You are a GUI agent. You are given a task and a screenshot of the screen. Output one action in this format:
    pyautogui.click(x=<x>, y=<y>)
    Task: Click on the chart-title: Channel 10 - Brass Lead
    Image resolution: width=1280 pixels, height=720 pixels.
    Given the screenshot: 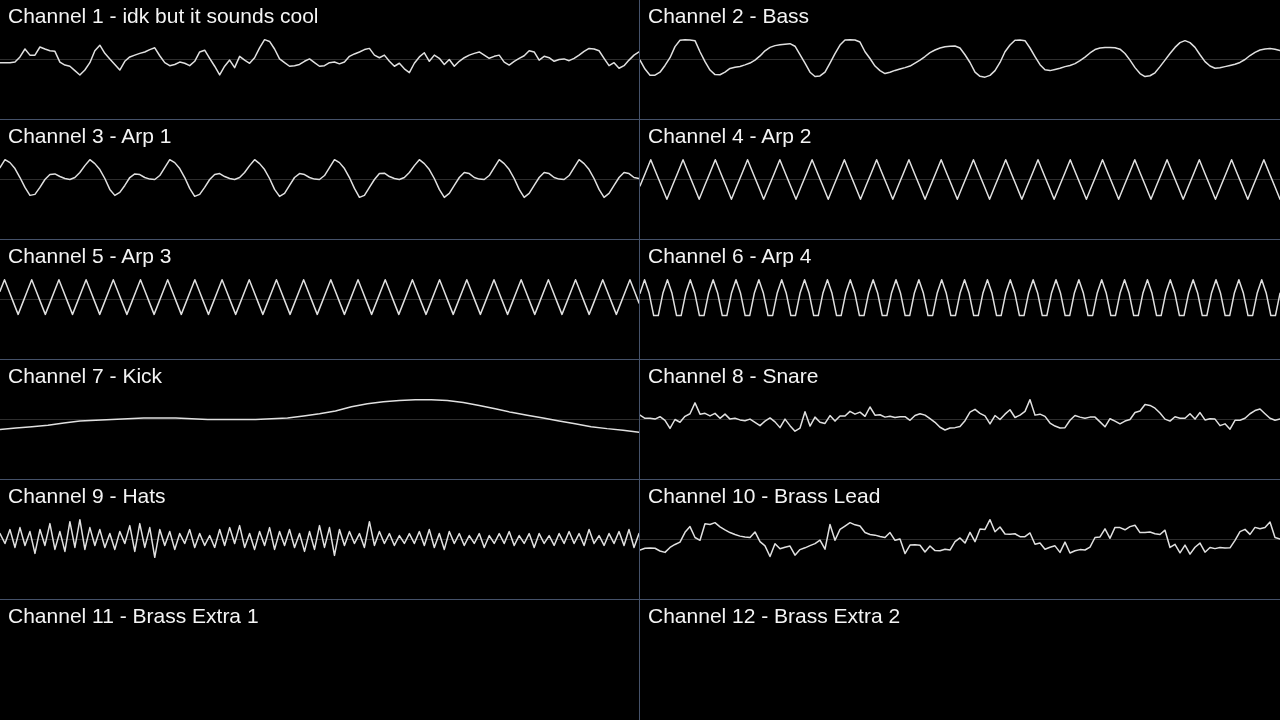 What is the action you would take?
    pyautogui.click(x=764, y=495)
    